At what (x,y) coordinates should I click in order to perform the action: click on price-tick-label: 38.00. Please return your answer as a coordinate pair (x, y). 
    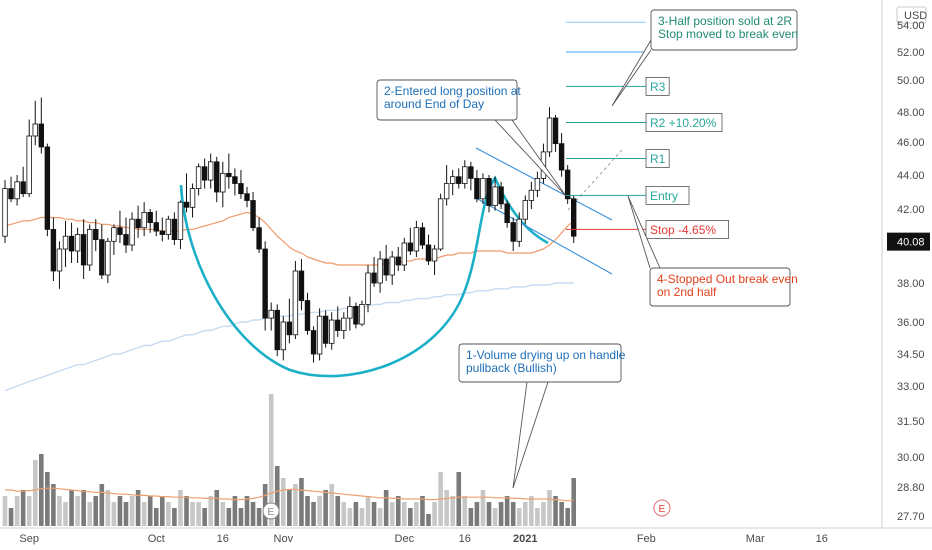
    Looking at the image, I should click on (911, 284).